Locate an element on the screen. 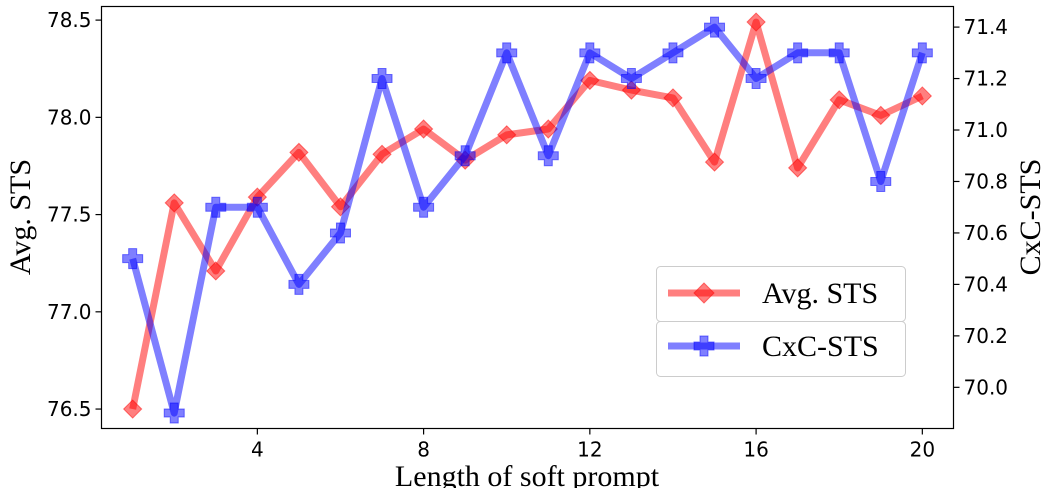  x-tick-label: 20 is located at coordinates (922, 450).